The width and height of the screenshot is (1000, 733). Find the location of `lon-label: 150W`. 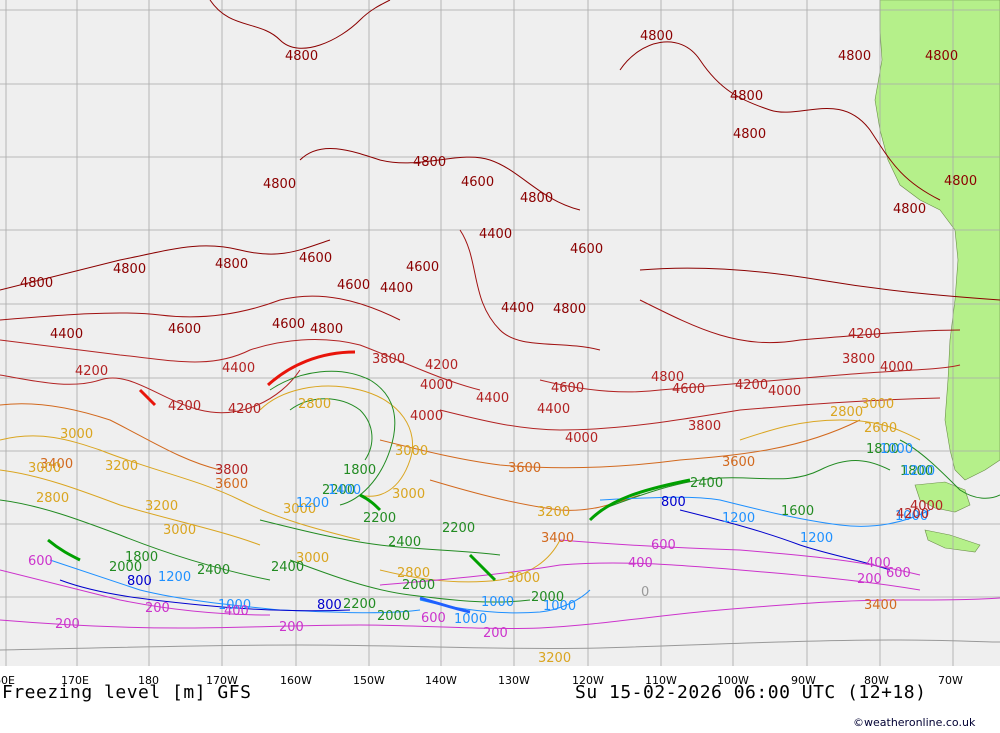

lon-label: 150W is located at coordinates (369, 680).